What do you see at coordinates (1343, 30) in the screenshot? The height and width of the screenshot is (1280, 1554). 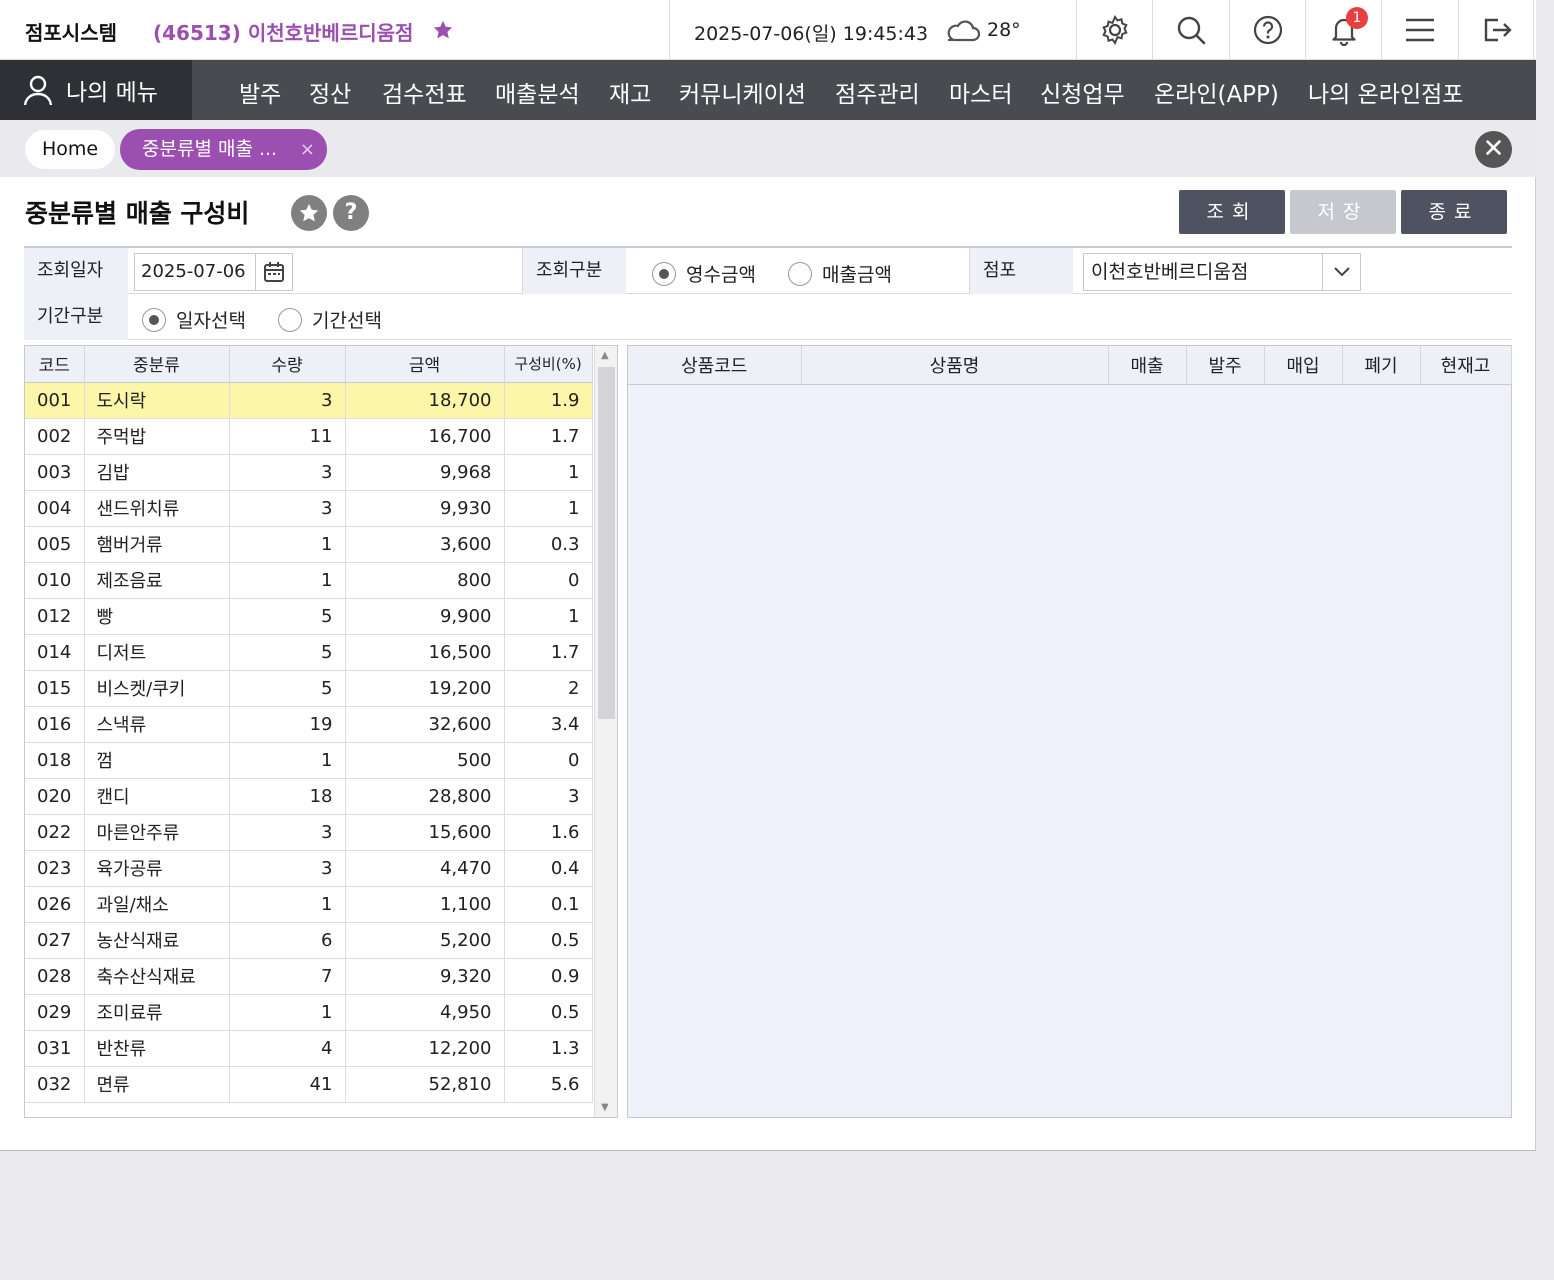 I see `notification-button: 1` at bounding box center [1343, 30].